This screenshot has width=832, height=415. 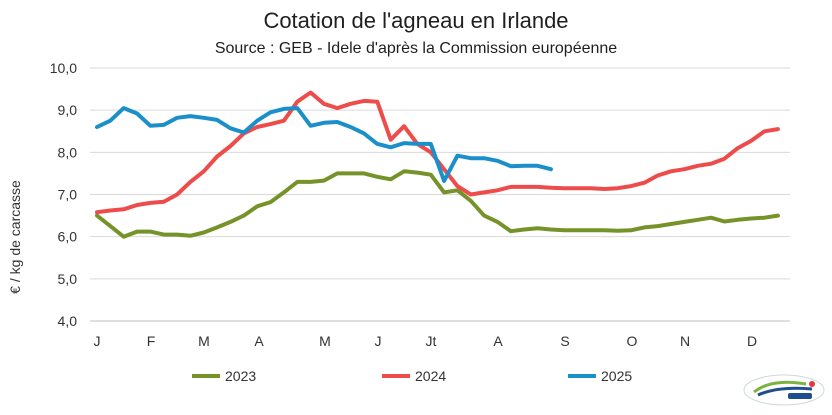 I want to click on x-tick-label: Jt, so click(x=431, y=341).